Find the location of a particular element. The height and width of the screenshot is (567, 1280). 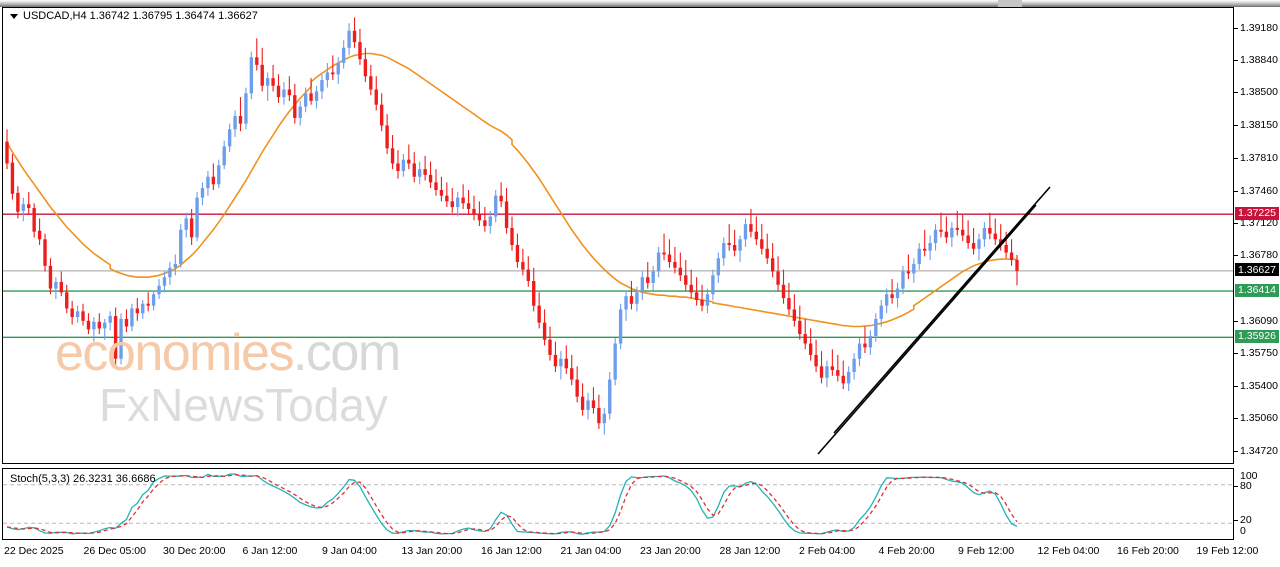

price-tick-label: 1.35750 is located at coordinates (1259, 352).